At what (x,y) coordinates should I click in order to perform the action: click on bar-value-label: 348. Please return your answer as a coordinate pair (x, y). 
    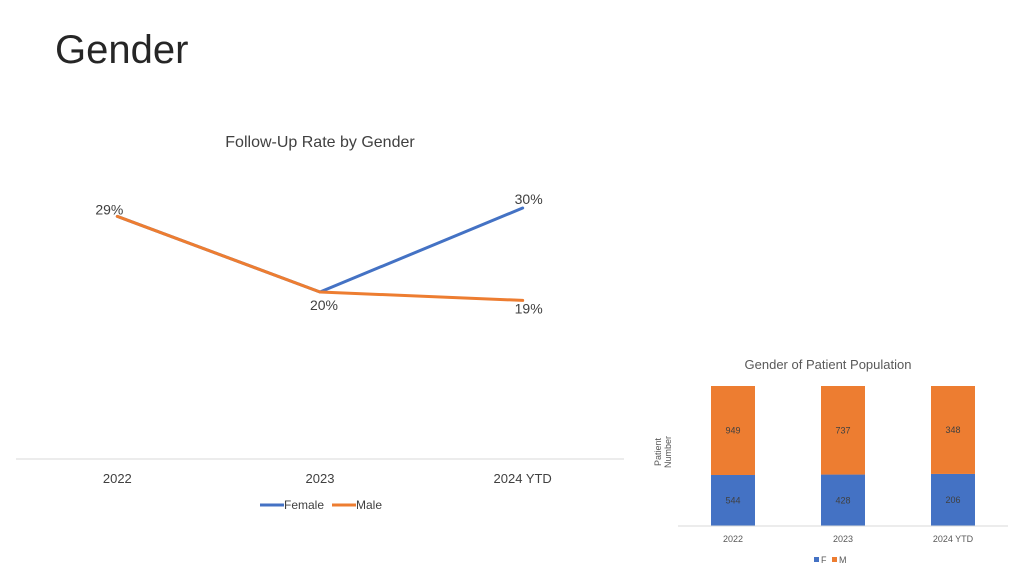
    Looking at the image, I should click on (952, 430).